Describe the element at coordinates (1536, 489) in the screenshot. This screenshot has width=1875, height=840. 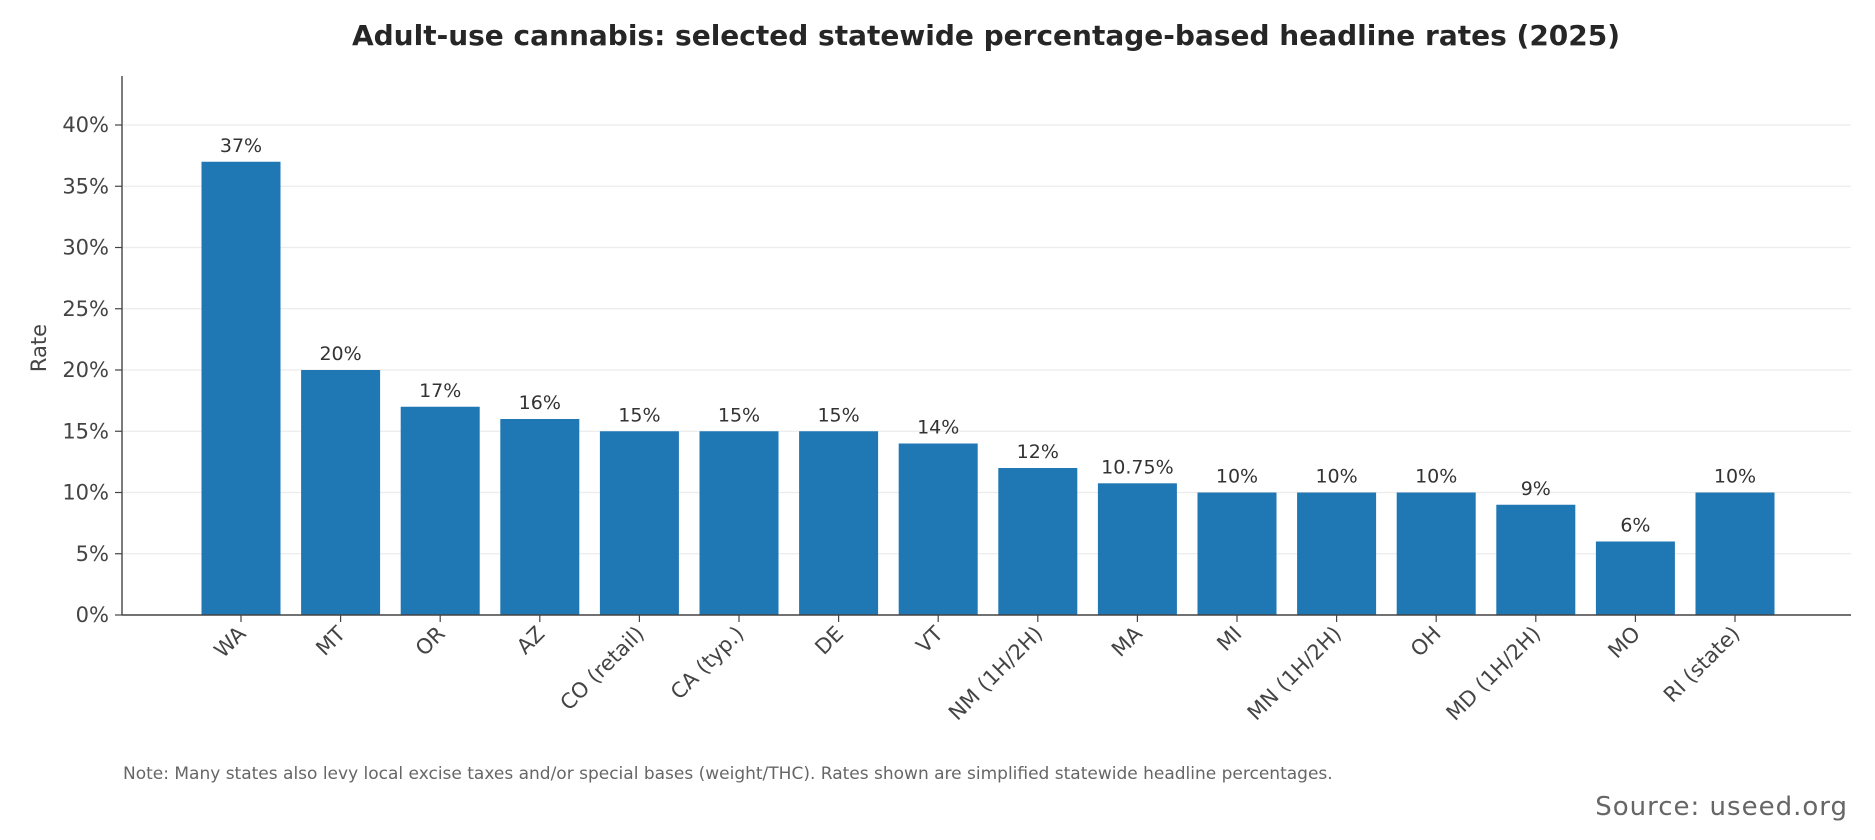
I see `bar-value-label: 9%` at that location.